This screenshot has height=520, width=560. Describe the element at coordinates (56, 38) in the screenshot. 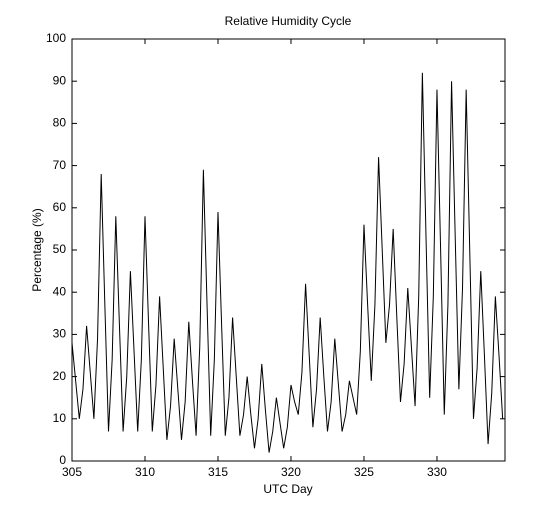

I see `y-tick-label: 100` at that location.